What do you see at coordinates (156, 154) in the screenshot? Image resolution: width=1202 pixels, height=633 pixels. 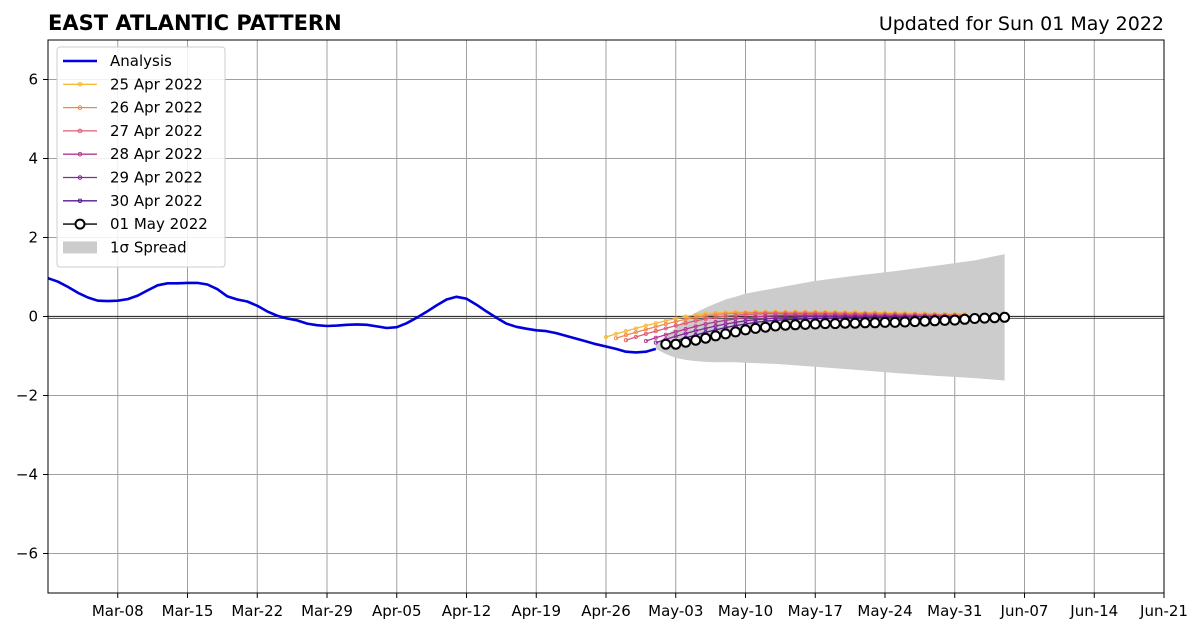 I see `legend-label: 28 Apr 2022` at bounding box center [156, 154].